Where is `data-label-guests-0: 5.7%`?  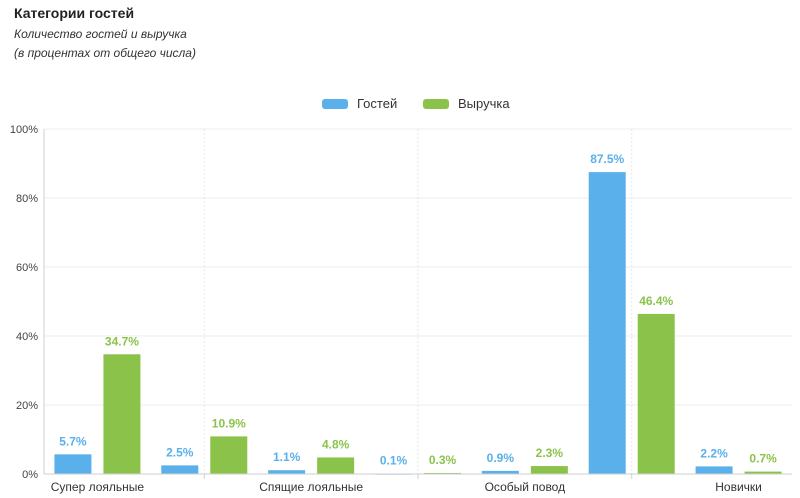
data-label-guests-0: 5.7% is located at coordinates (73, 441).